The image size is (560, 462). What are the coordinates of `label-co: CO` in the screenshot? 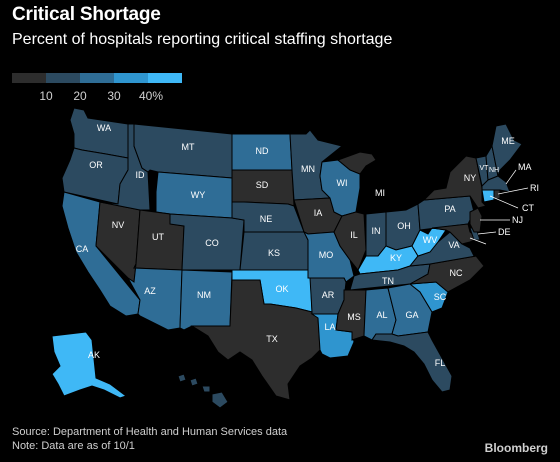 It's located at (212, 243).